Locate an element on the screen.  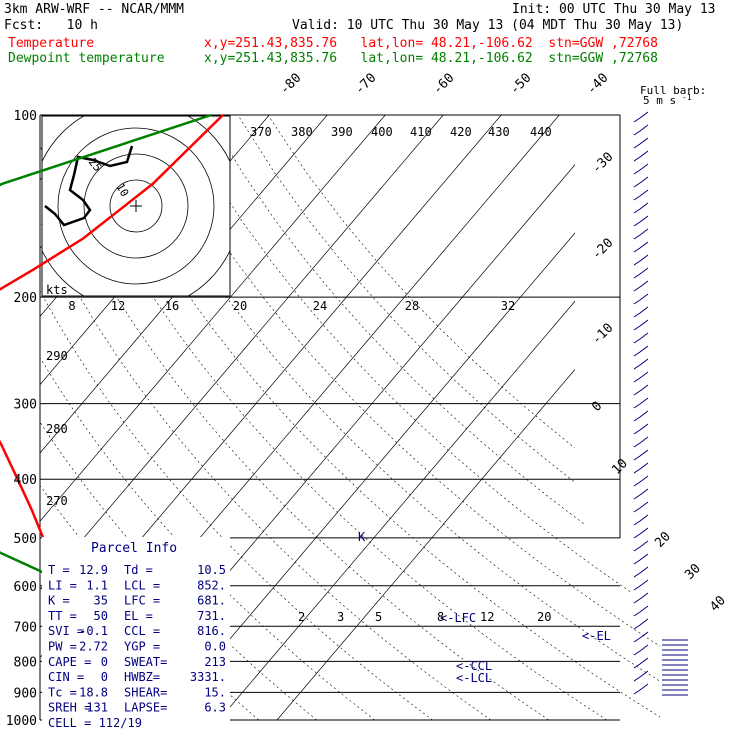
lfc-marker: <-LFC is located at coordinates (458, 618).